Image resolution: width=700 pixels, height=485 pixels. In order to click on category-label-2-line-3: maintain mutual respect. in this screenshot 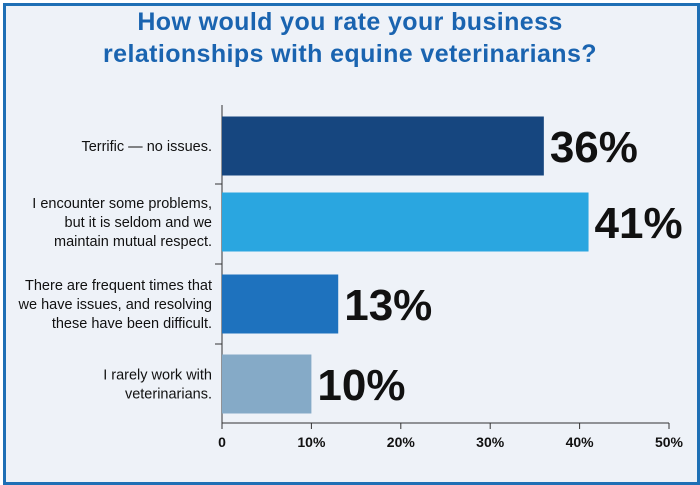, I will do `click(133, 242)`.